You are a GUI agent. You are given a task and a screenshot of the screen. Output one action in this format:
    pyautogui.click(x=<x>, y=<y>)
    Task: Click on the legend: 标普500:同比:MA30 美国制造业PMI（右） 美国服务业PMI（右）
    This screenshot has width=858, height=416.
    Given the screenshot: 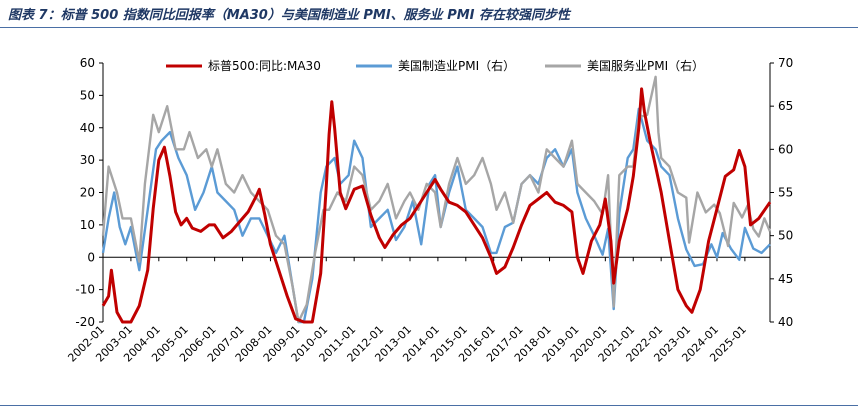 What is the action you would take?
    pyautogui.click(x=435, y=65)
    